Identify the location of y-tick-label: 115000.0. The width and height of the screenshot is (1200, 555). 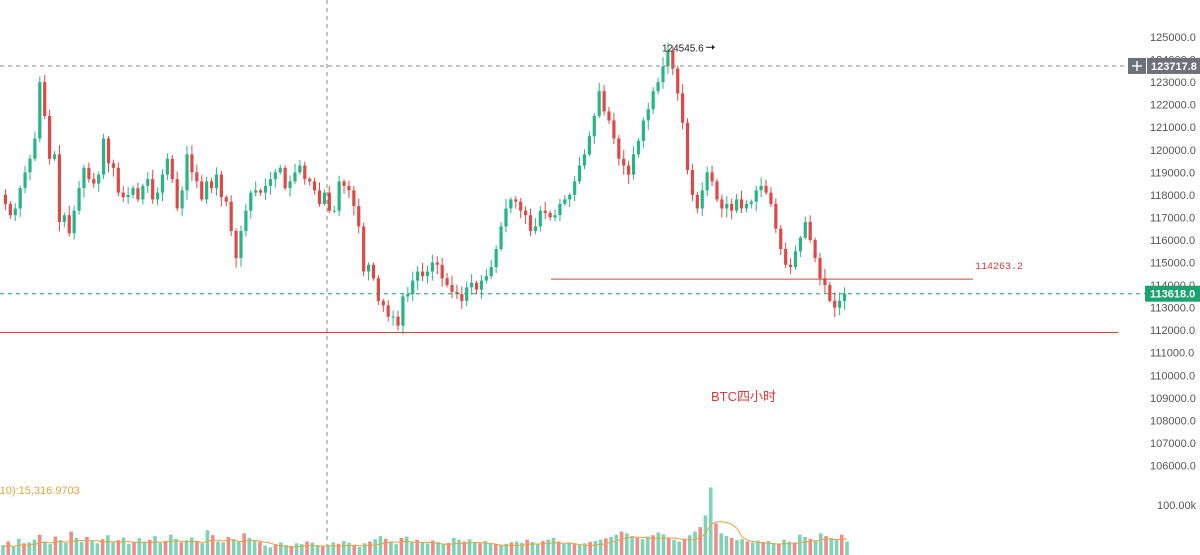
(1172, 264).